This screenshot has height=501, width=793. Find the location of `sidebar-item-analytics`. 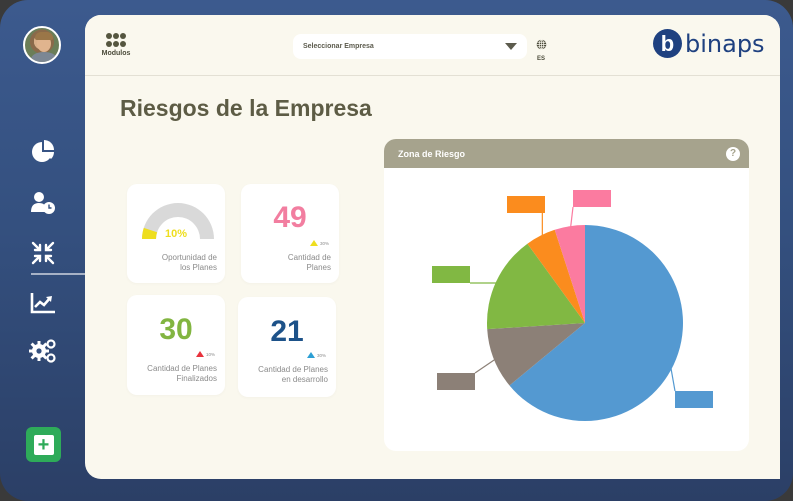

sidebar-item-analytics is located at coordinates (43, 303).